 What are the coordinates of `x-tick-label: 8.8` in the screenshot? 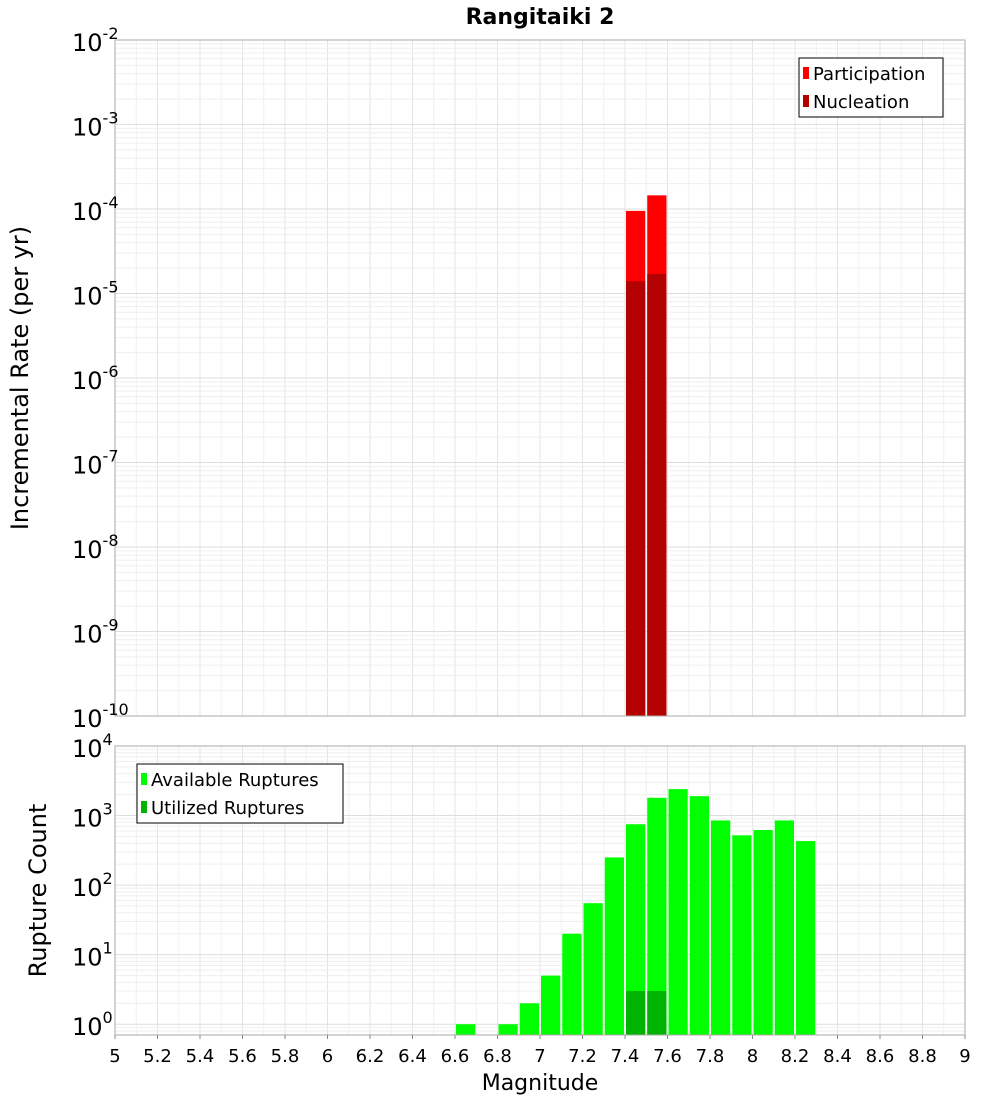 It's located at (922, 1056).